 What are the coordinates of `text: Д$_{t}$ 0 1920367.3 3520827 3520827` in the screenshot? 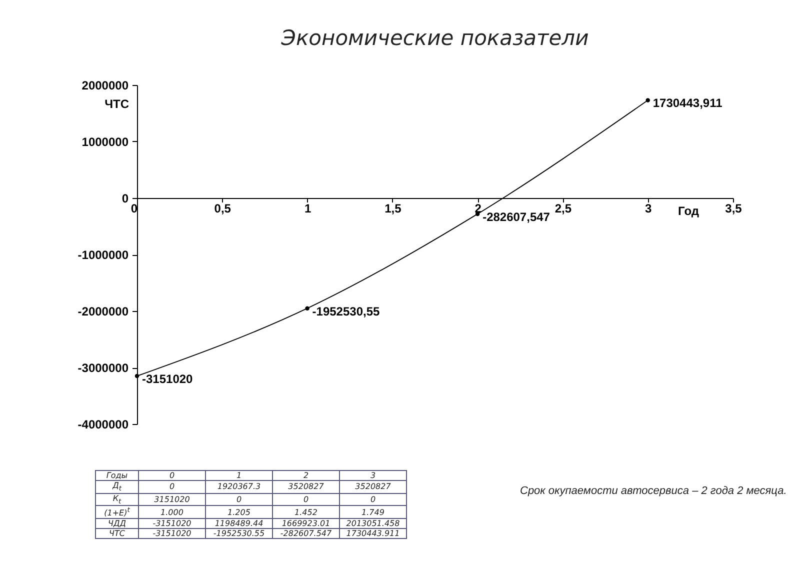 It's located at (251, 487).